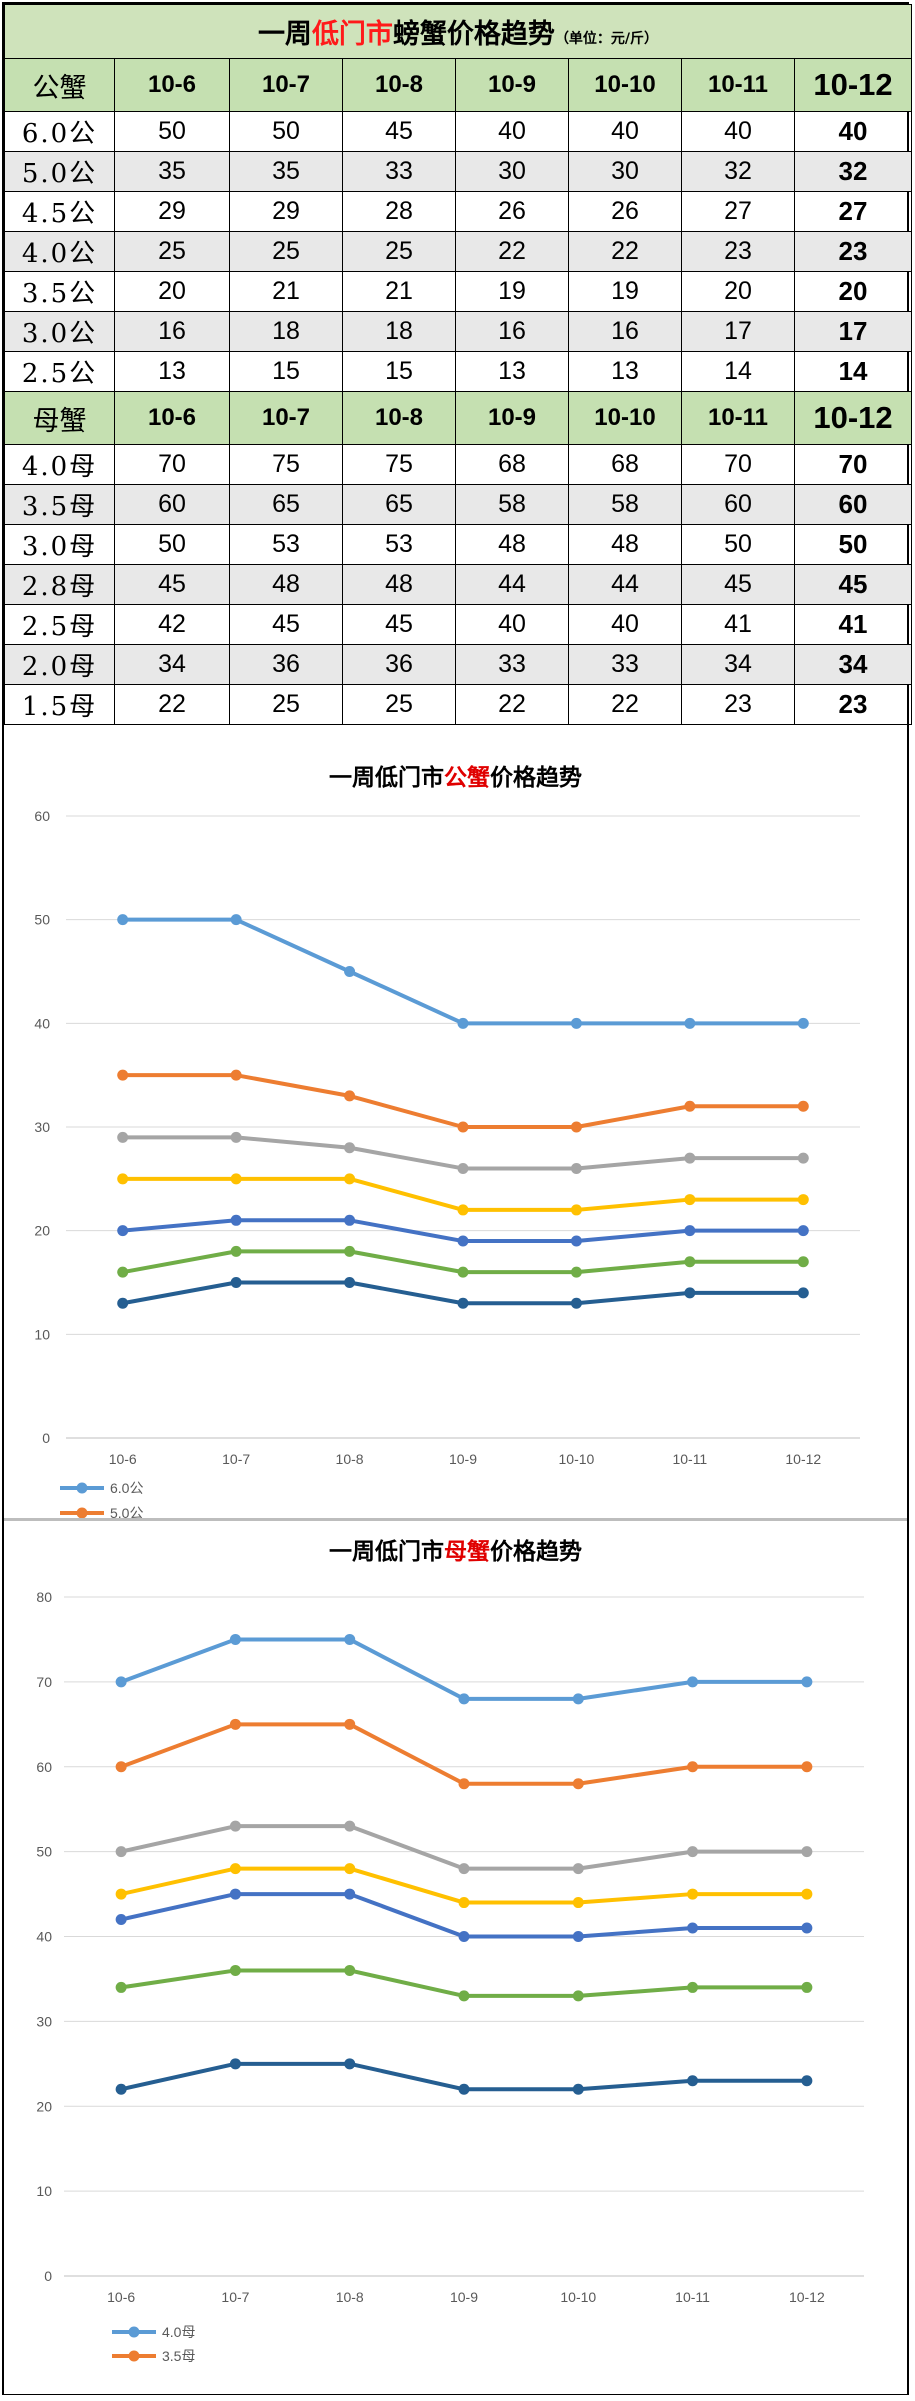 The height and width of the screenshot is (2401, 915). Describe the element at coordinates (738, 331) in the screenshot. I see `price-cell: 17` at that location.